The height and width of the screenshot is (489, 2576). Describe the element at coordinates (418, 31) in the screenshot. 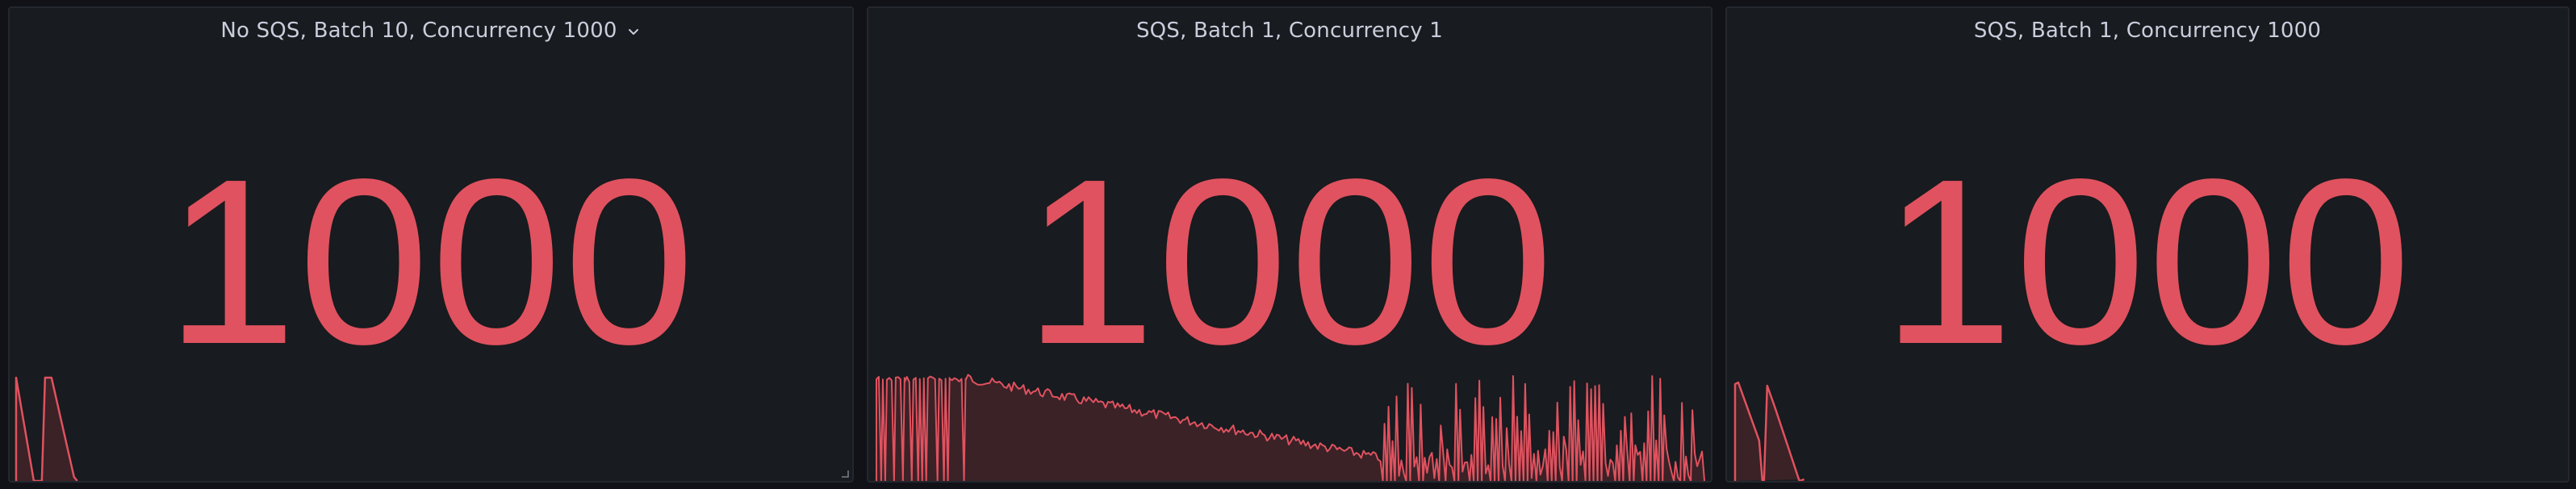

I see `panel-title: No SQS, Batch 10, Concurrency 1000` at that location.